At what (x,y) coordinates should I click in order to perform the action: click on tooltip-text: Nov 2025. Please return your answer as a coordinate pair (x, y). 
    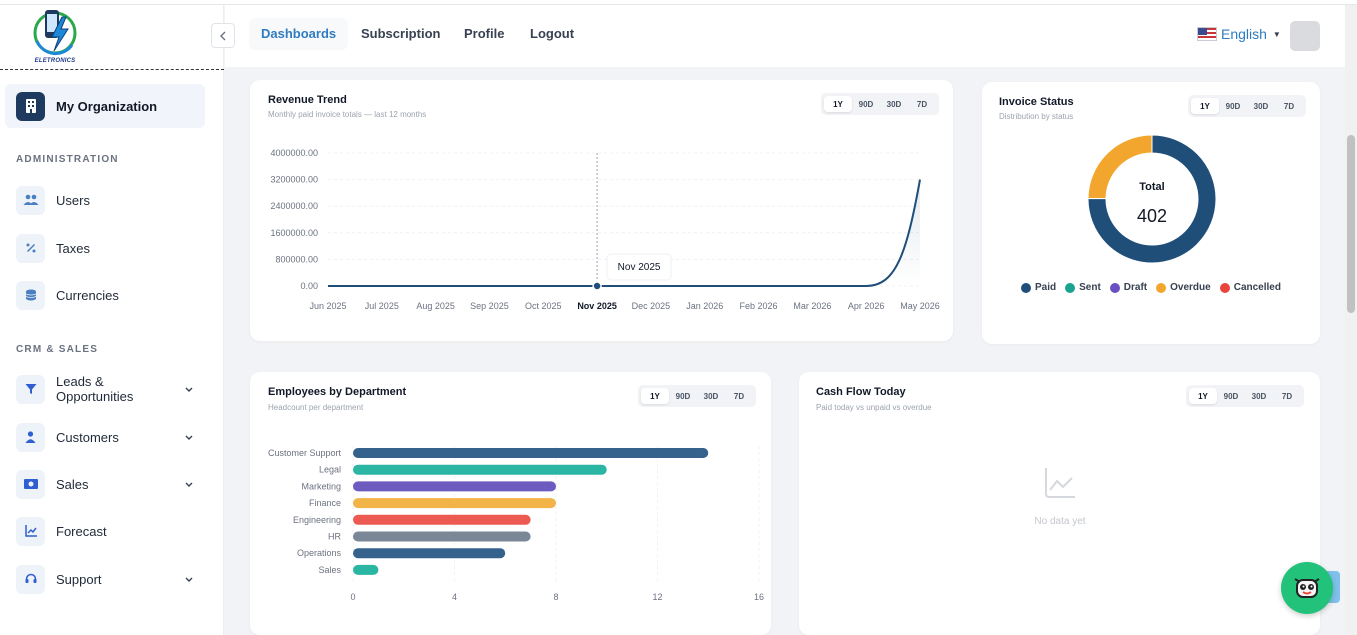
    Looking at the image, I should click on (639, 267).